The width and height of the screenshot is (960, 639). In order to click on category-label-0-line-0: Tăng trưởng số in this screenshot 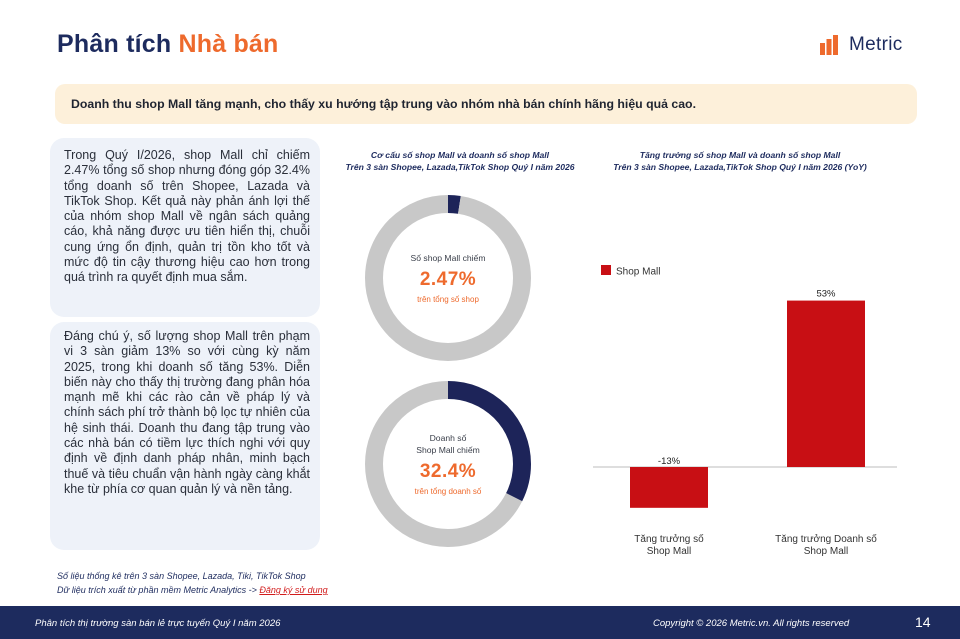, I will do `click(669, 539)`.